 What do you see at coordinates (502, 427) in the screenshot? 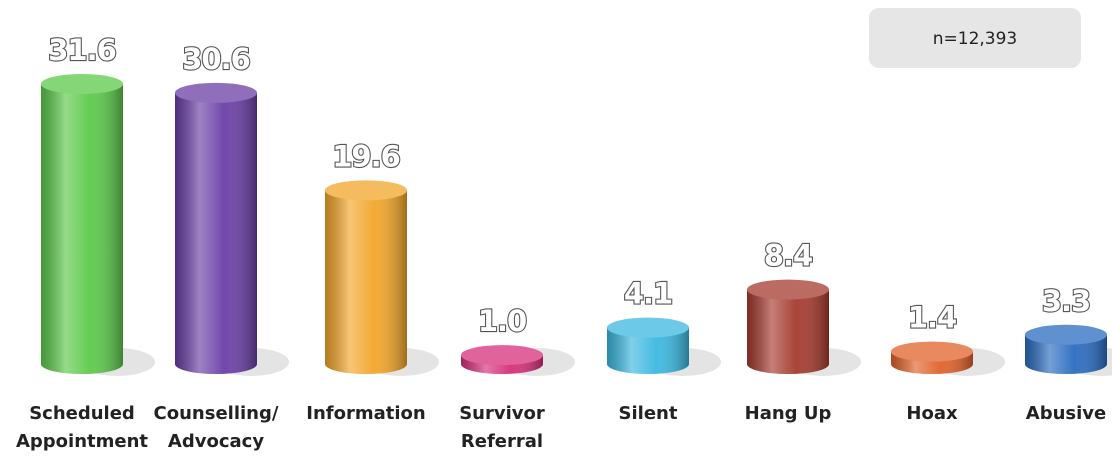
I see `category-label: Survivor Referral` at bounding box center [502, 427].